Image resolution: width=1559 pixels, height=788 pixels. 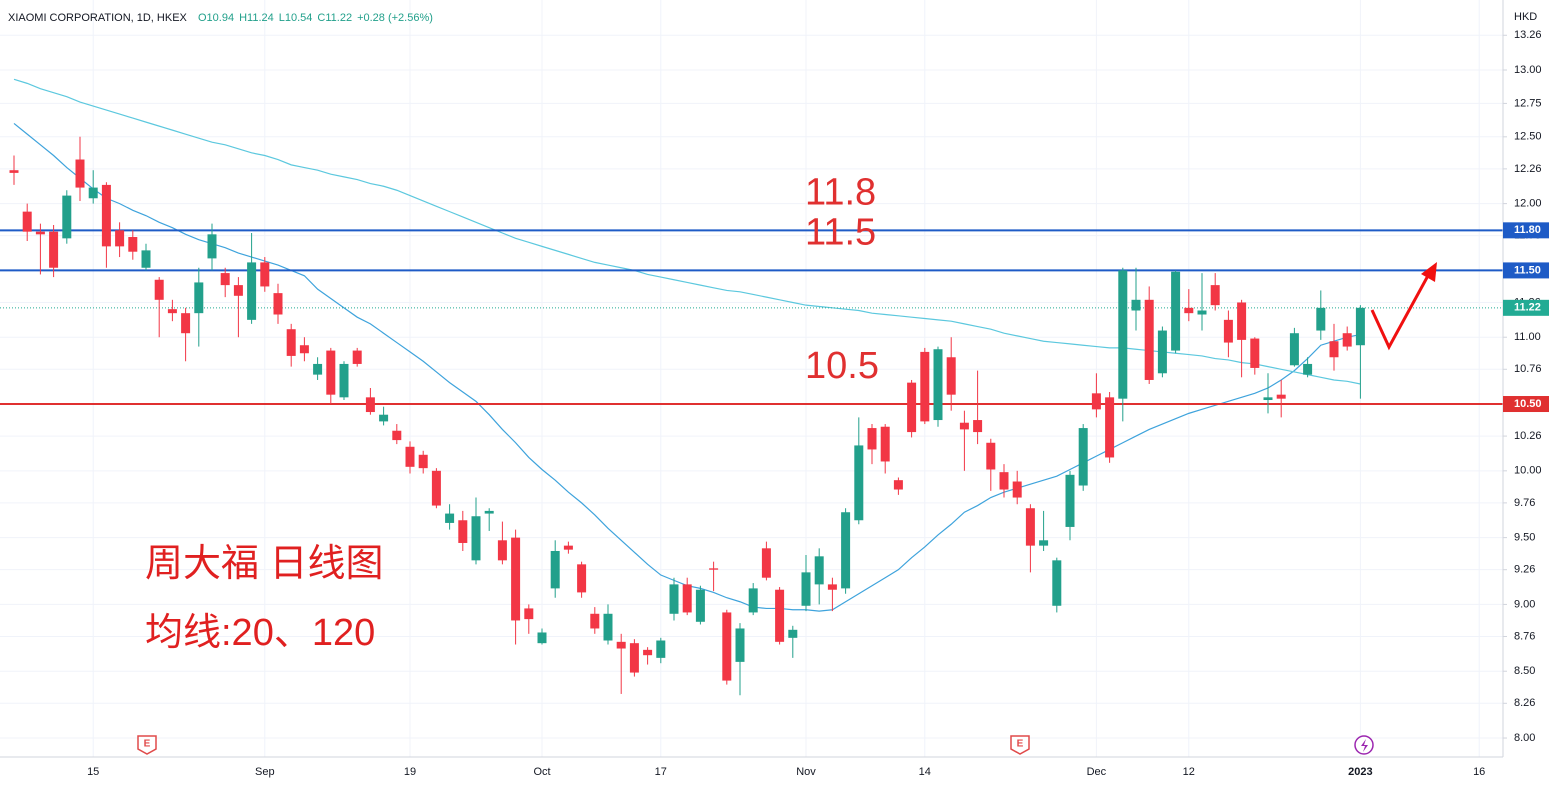 What do you see at coordinates (806, 772) in the screenshot?
I see `x-tick-label: Nov` at bounding box center [806, 772].